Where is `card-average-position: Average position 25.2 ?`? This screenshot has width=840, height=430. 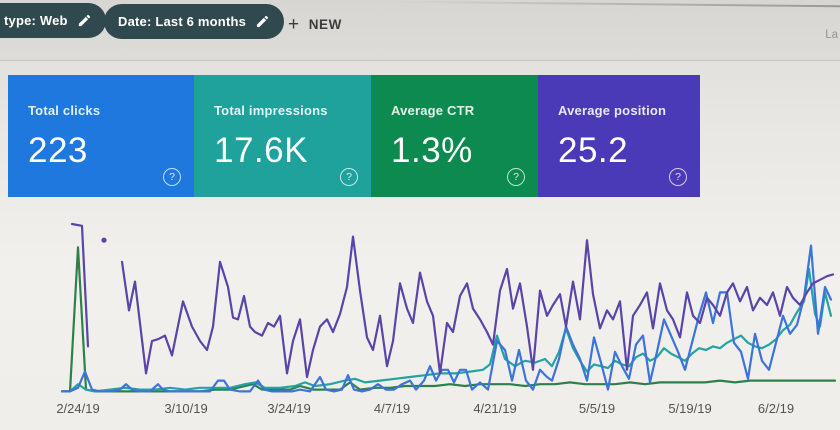 card-average-position: Average position 25.2 ? is located at coordinates (619, 136).